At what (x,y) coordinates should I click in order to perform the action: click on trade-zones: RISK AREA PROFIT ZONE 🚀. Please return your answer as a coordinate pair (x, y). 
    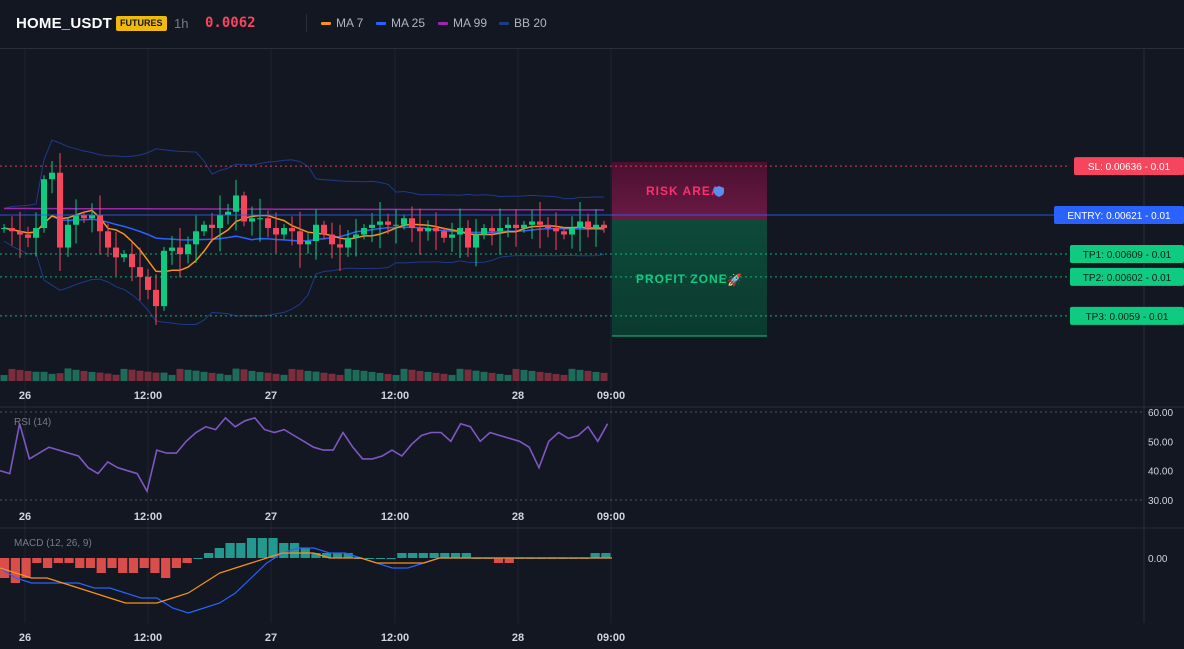
    Looking at the image, I should click on (689, 249).